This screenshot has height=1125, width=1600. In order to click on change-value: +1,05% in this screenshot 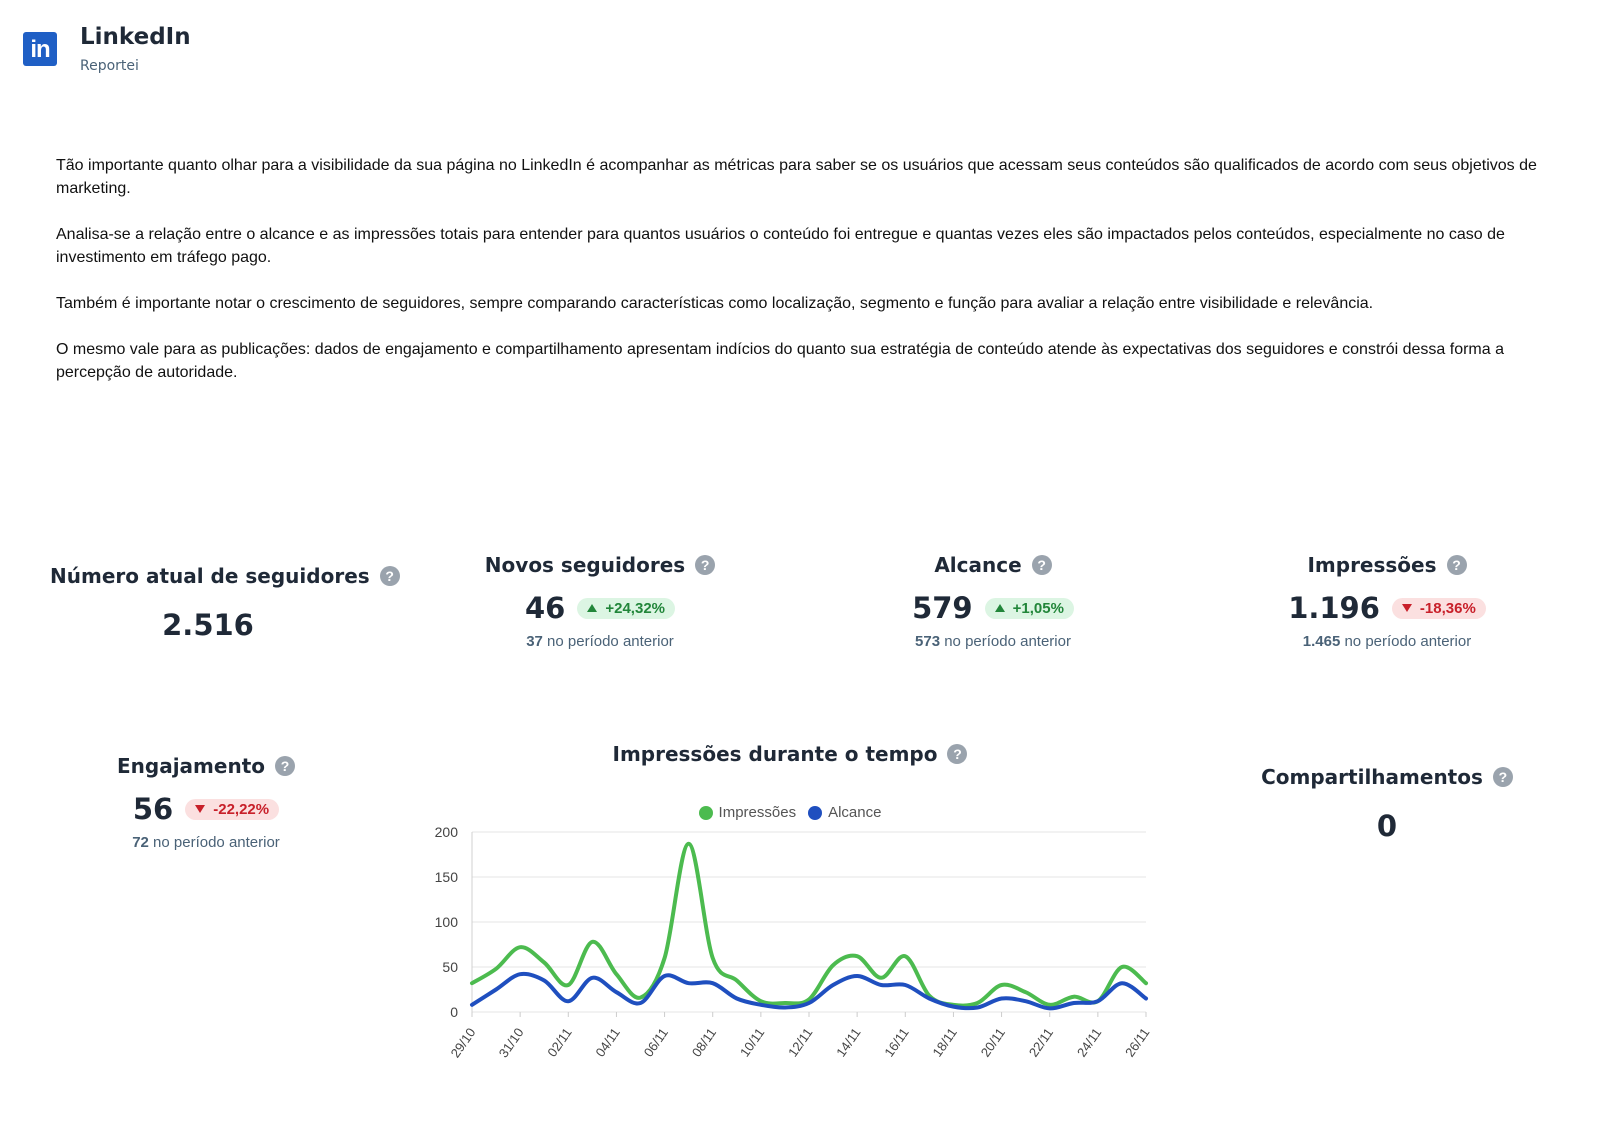, I will do `click(1038, 608)`.